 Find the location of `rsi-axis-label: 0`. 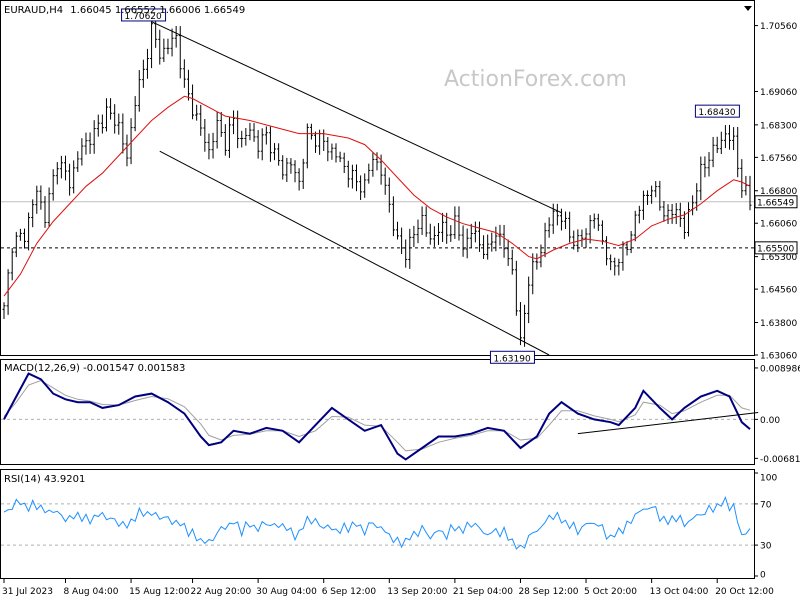

rsi-axis-label: 0 is located at coordinates (763, 576).